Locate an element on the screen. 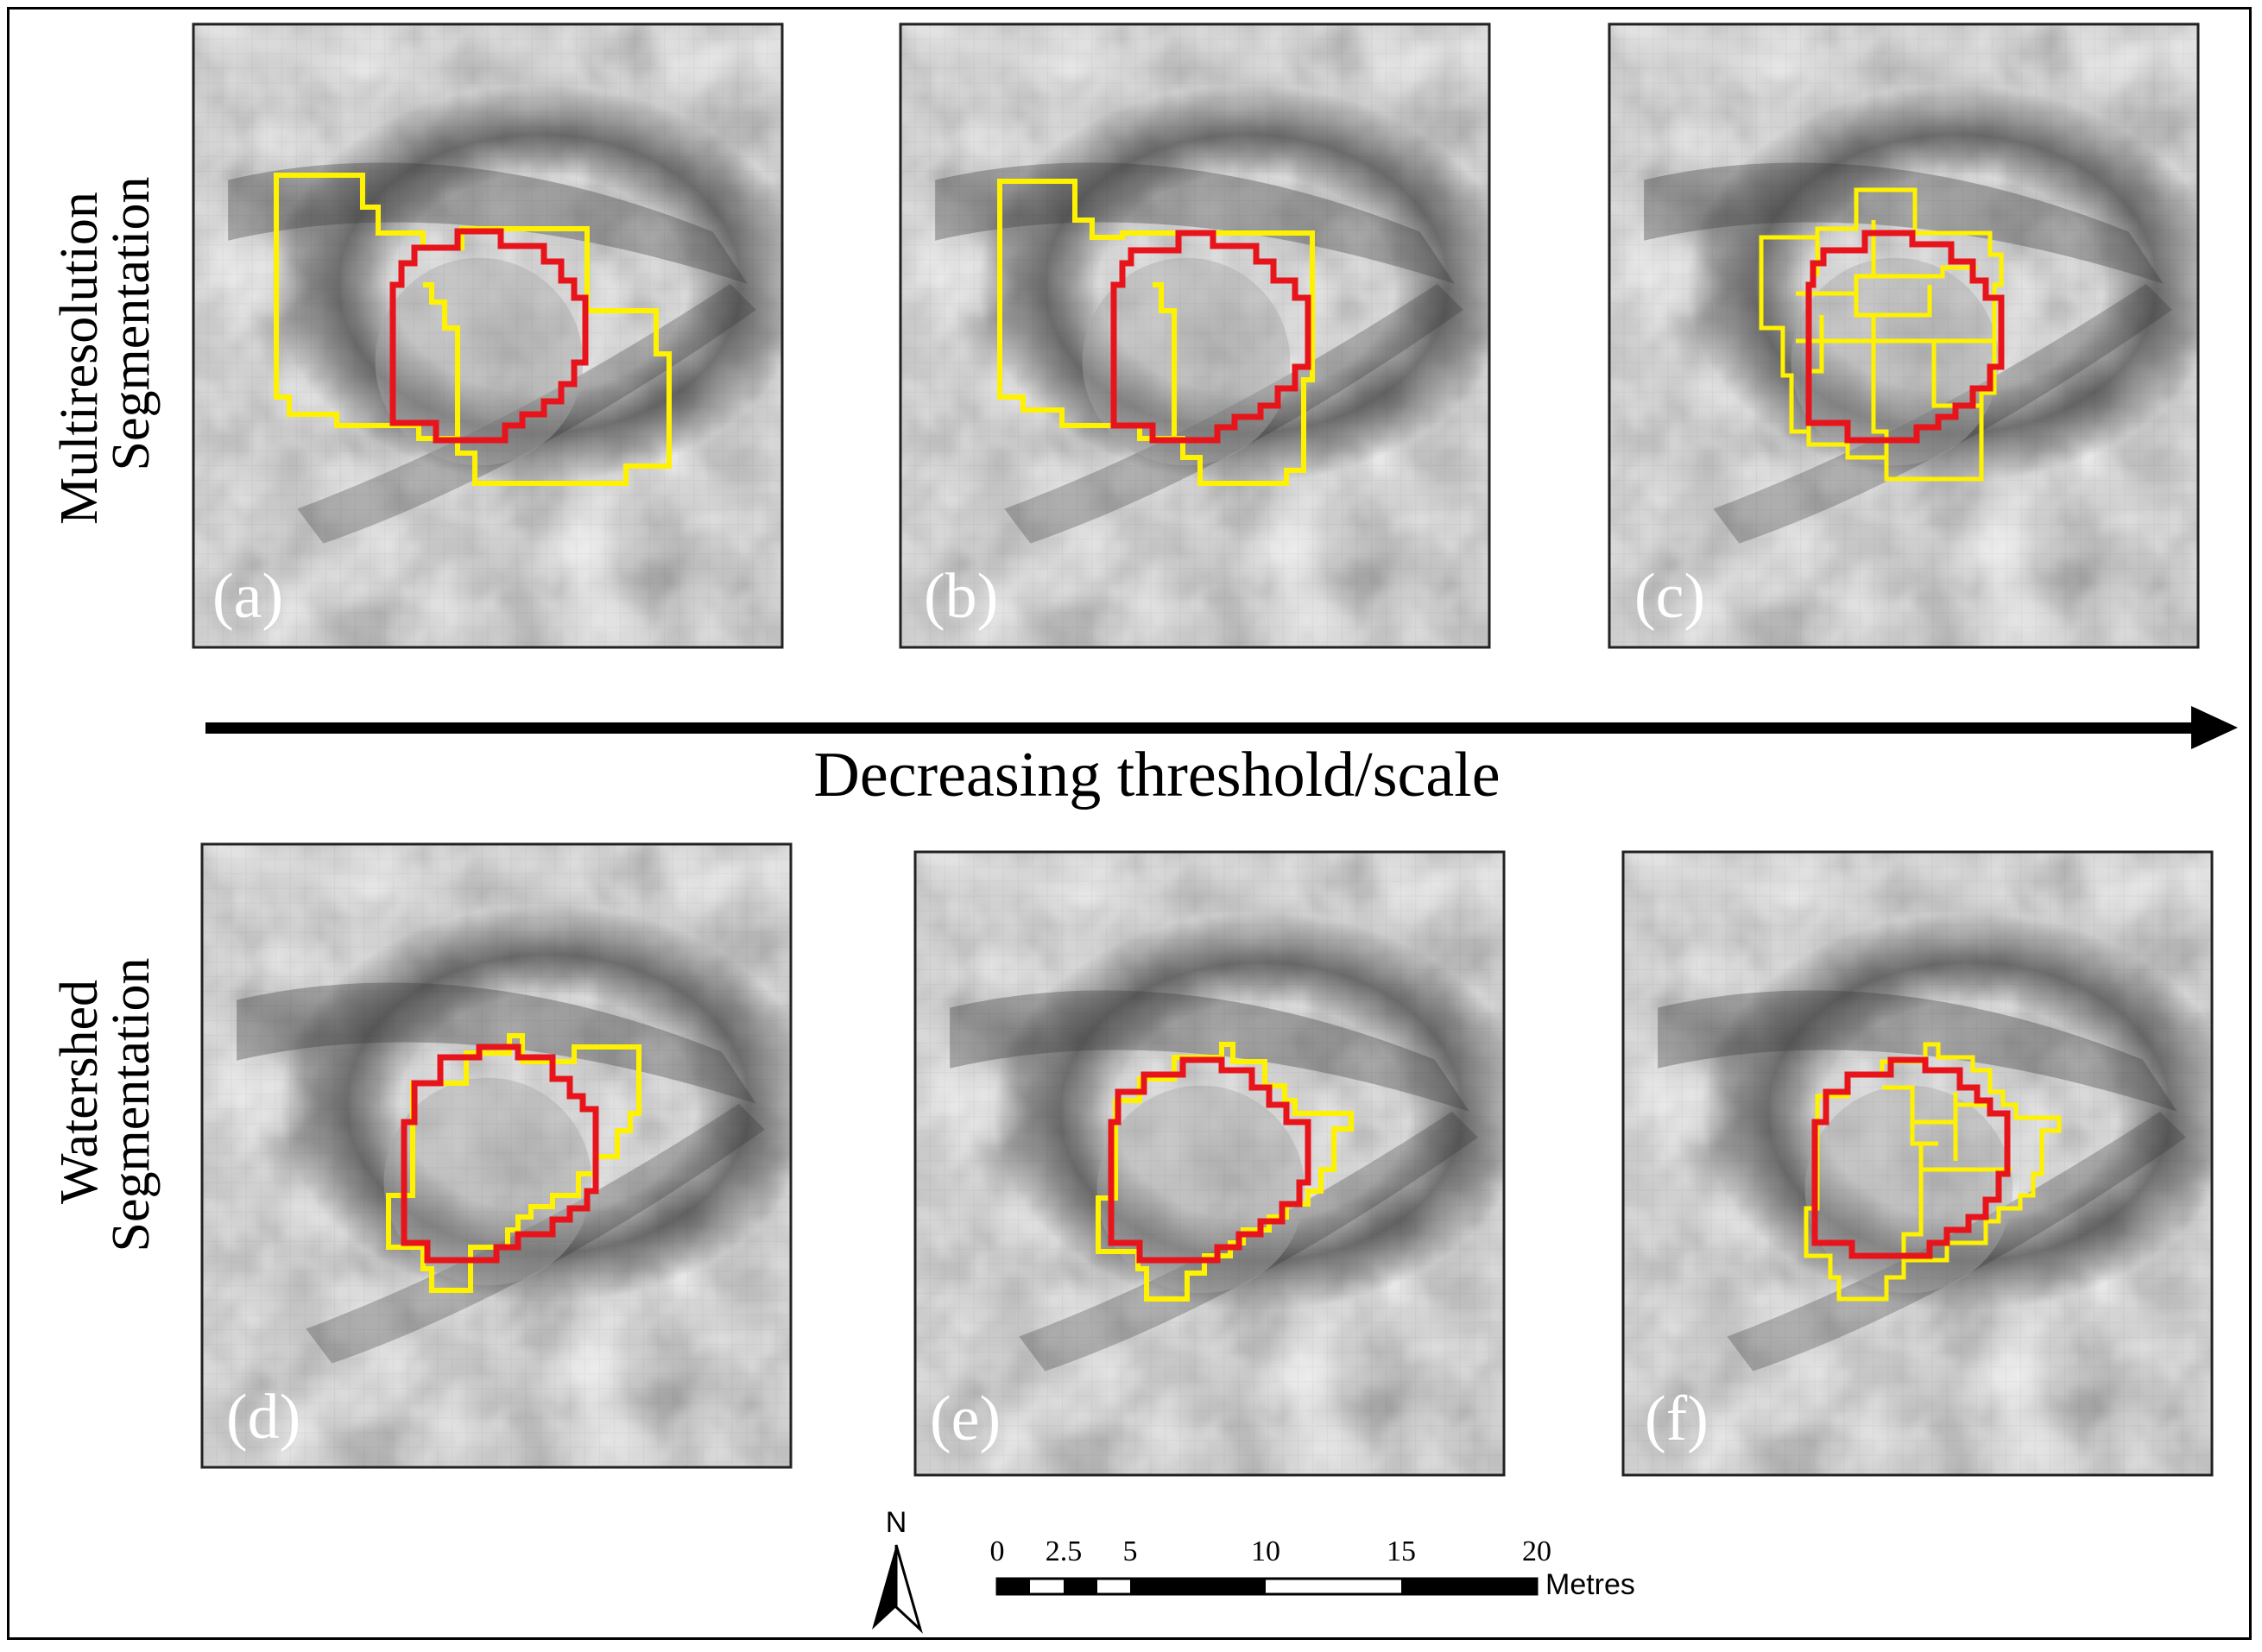  panel-e: (e) is located at coordinates (1210, 1163).